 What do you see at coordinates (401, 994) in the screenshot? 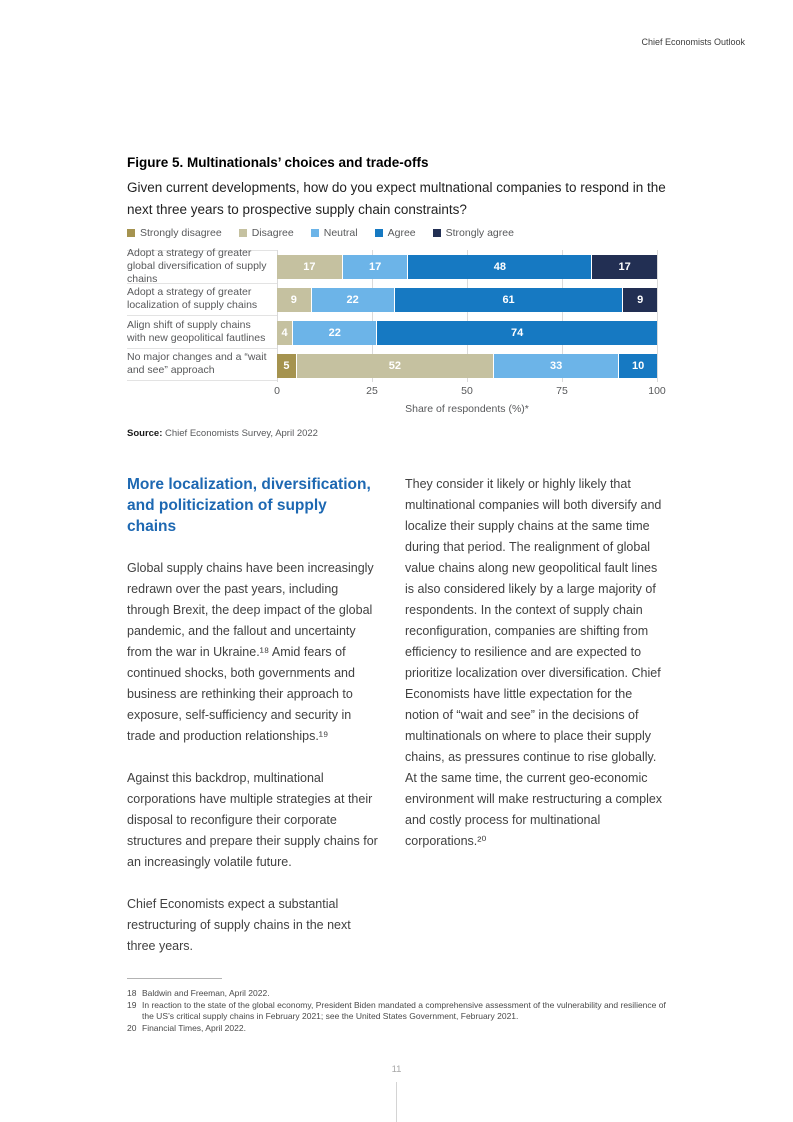
I see `footnote: 18 Baldwin and Freeman, April 2022.` at bounding box center [401, 994].